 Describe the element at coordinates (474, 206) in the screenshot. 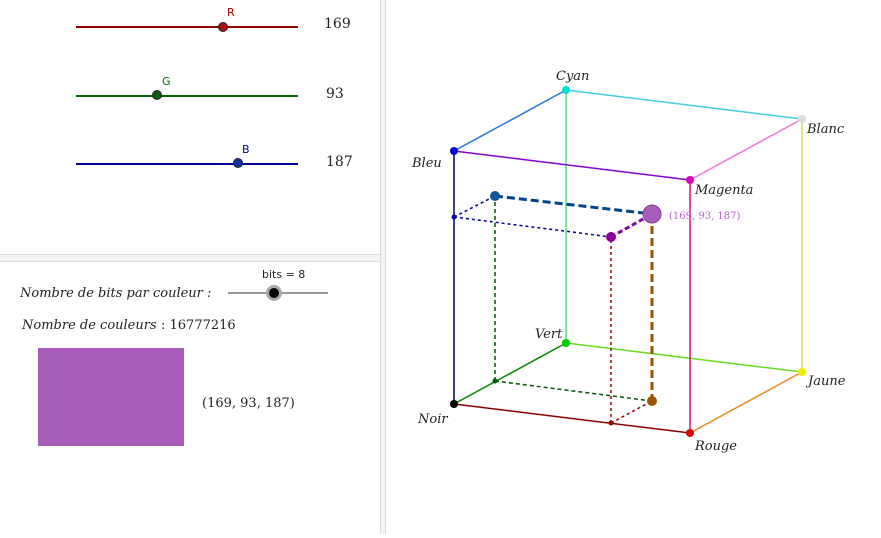

I see `proj-blue-side` at that location.